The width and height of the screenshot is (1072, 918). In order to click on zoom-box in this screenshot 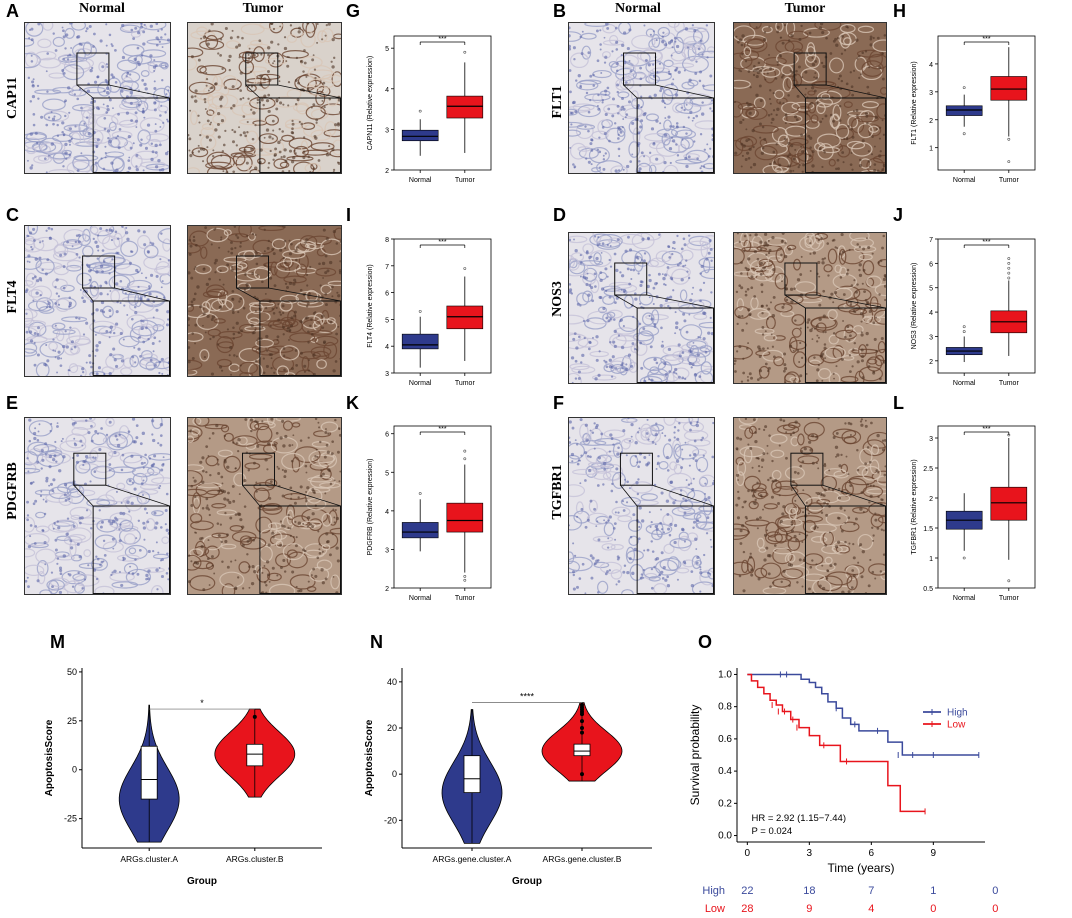, I will do `click(636, 469)`.